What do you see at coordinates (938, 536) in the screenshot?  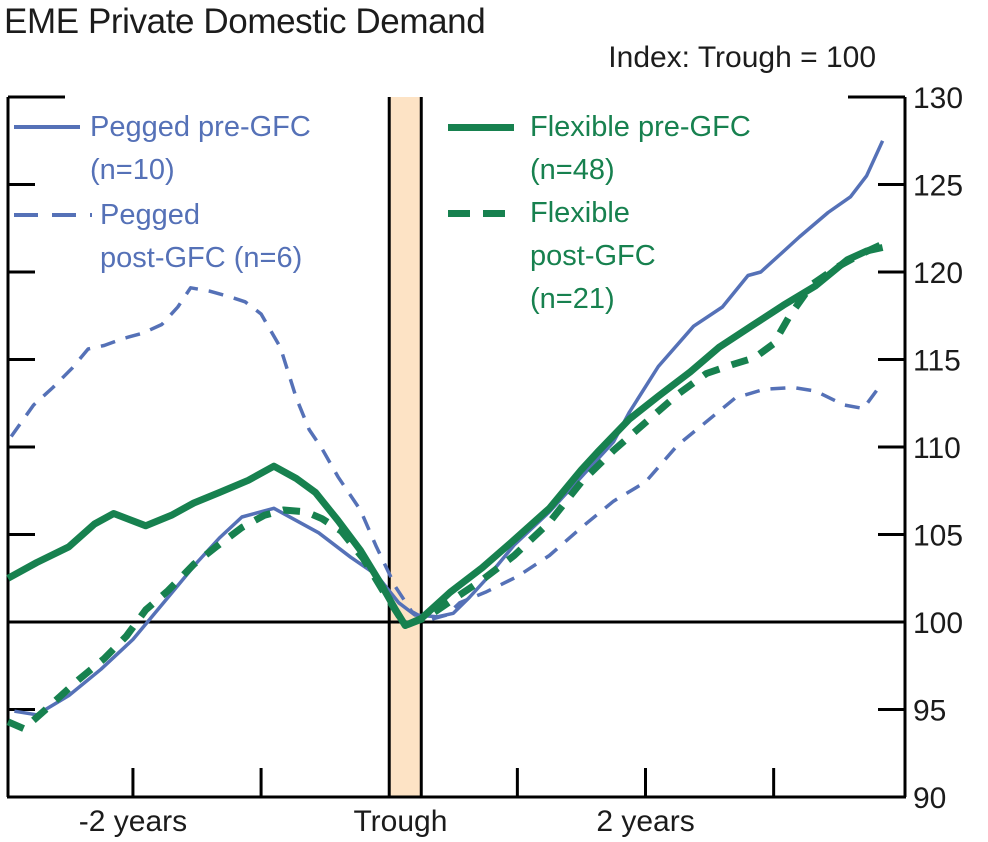 I see `y-axis-tick-label: 105` at bounding box center [938, 536].